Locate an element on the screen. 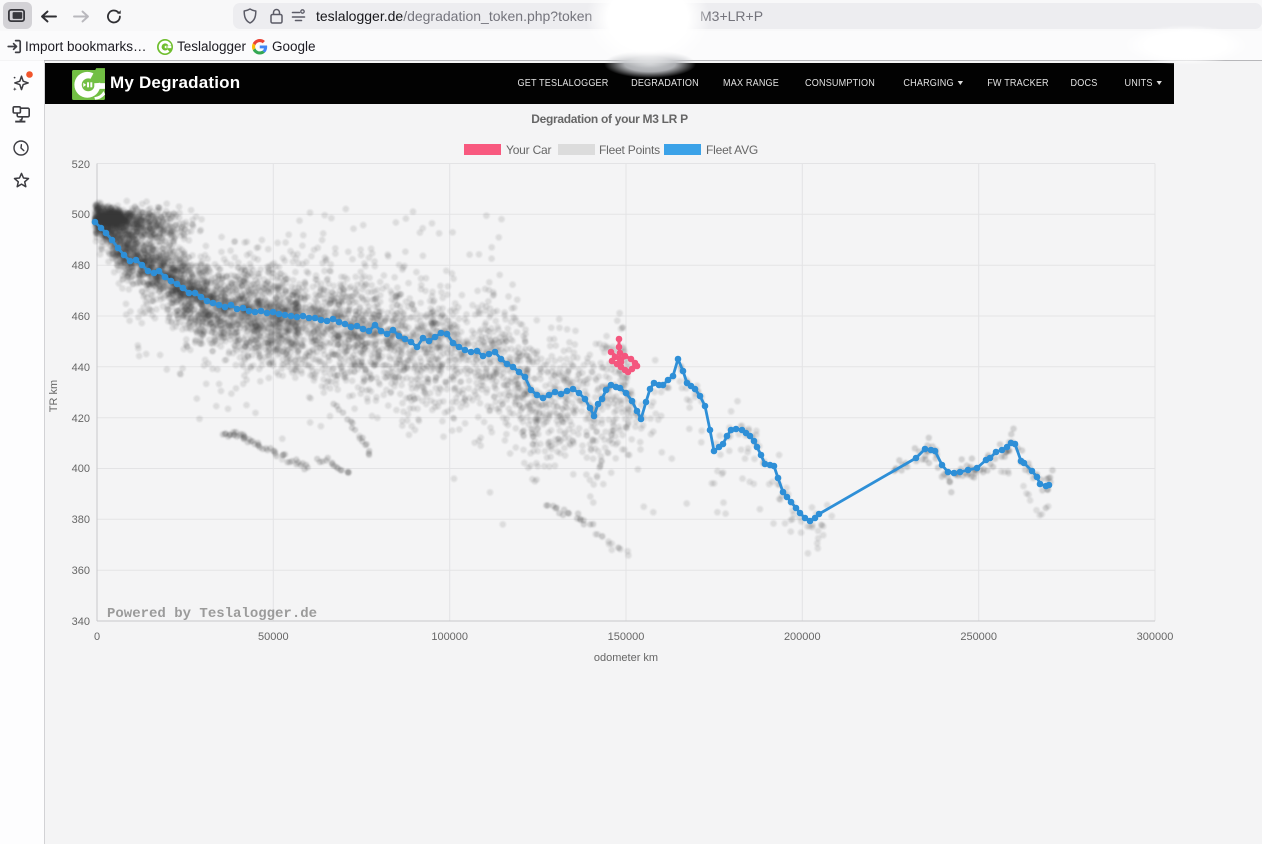 Image resolution: width=1262 pixels, height=844 pixels. svg-text: 340 is located at coordinates (81, 622).